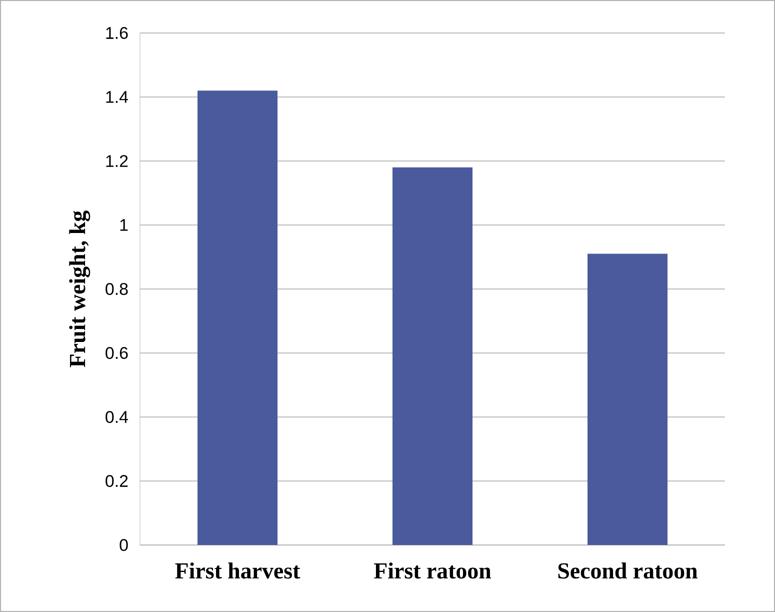 The width and height of the screenshot is (775, 612). Describe the element at coordinates (628, 570) in the screenshot. I see `x-tick-label: Second ratoon` at that location.